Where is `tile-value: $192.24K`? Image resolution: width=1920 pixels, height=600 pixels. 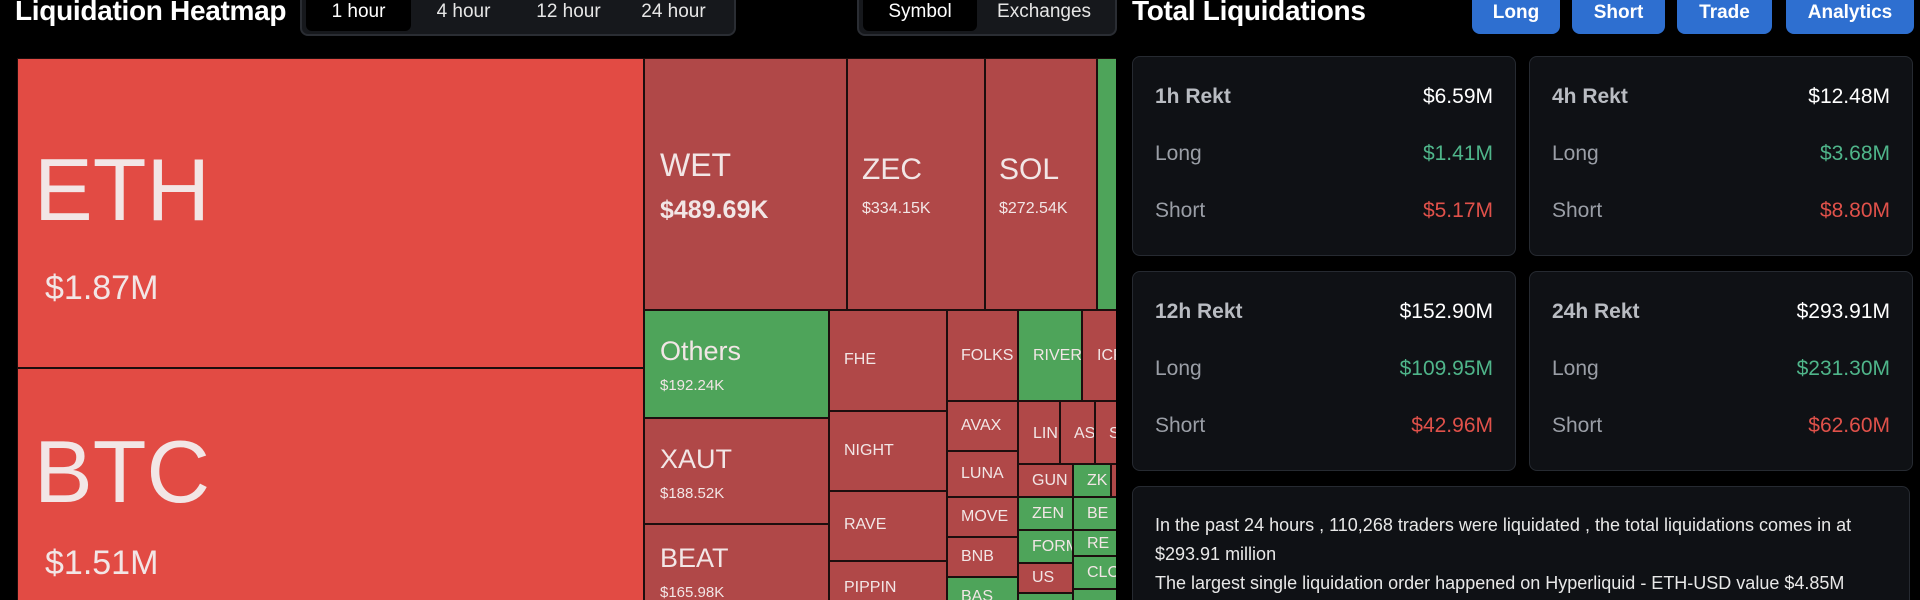
tile-value: $192.24K is located at coordinates (692, 385).